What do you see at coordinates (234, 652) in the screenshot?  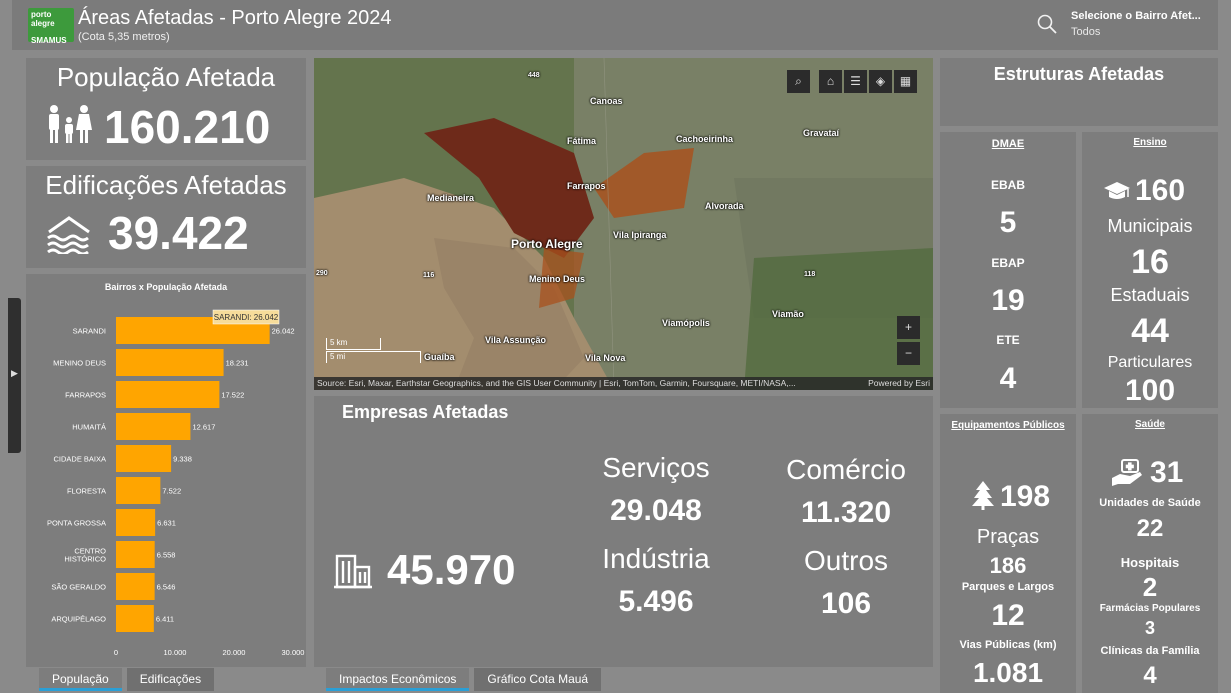 I see `x-tick-label: 20.000` at bounding box center [234, 652].